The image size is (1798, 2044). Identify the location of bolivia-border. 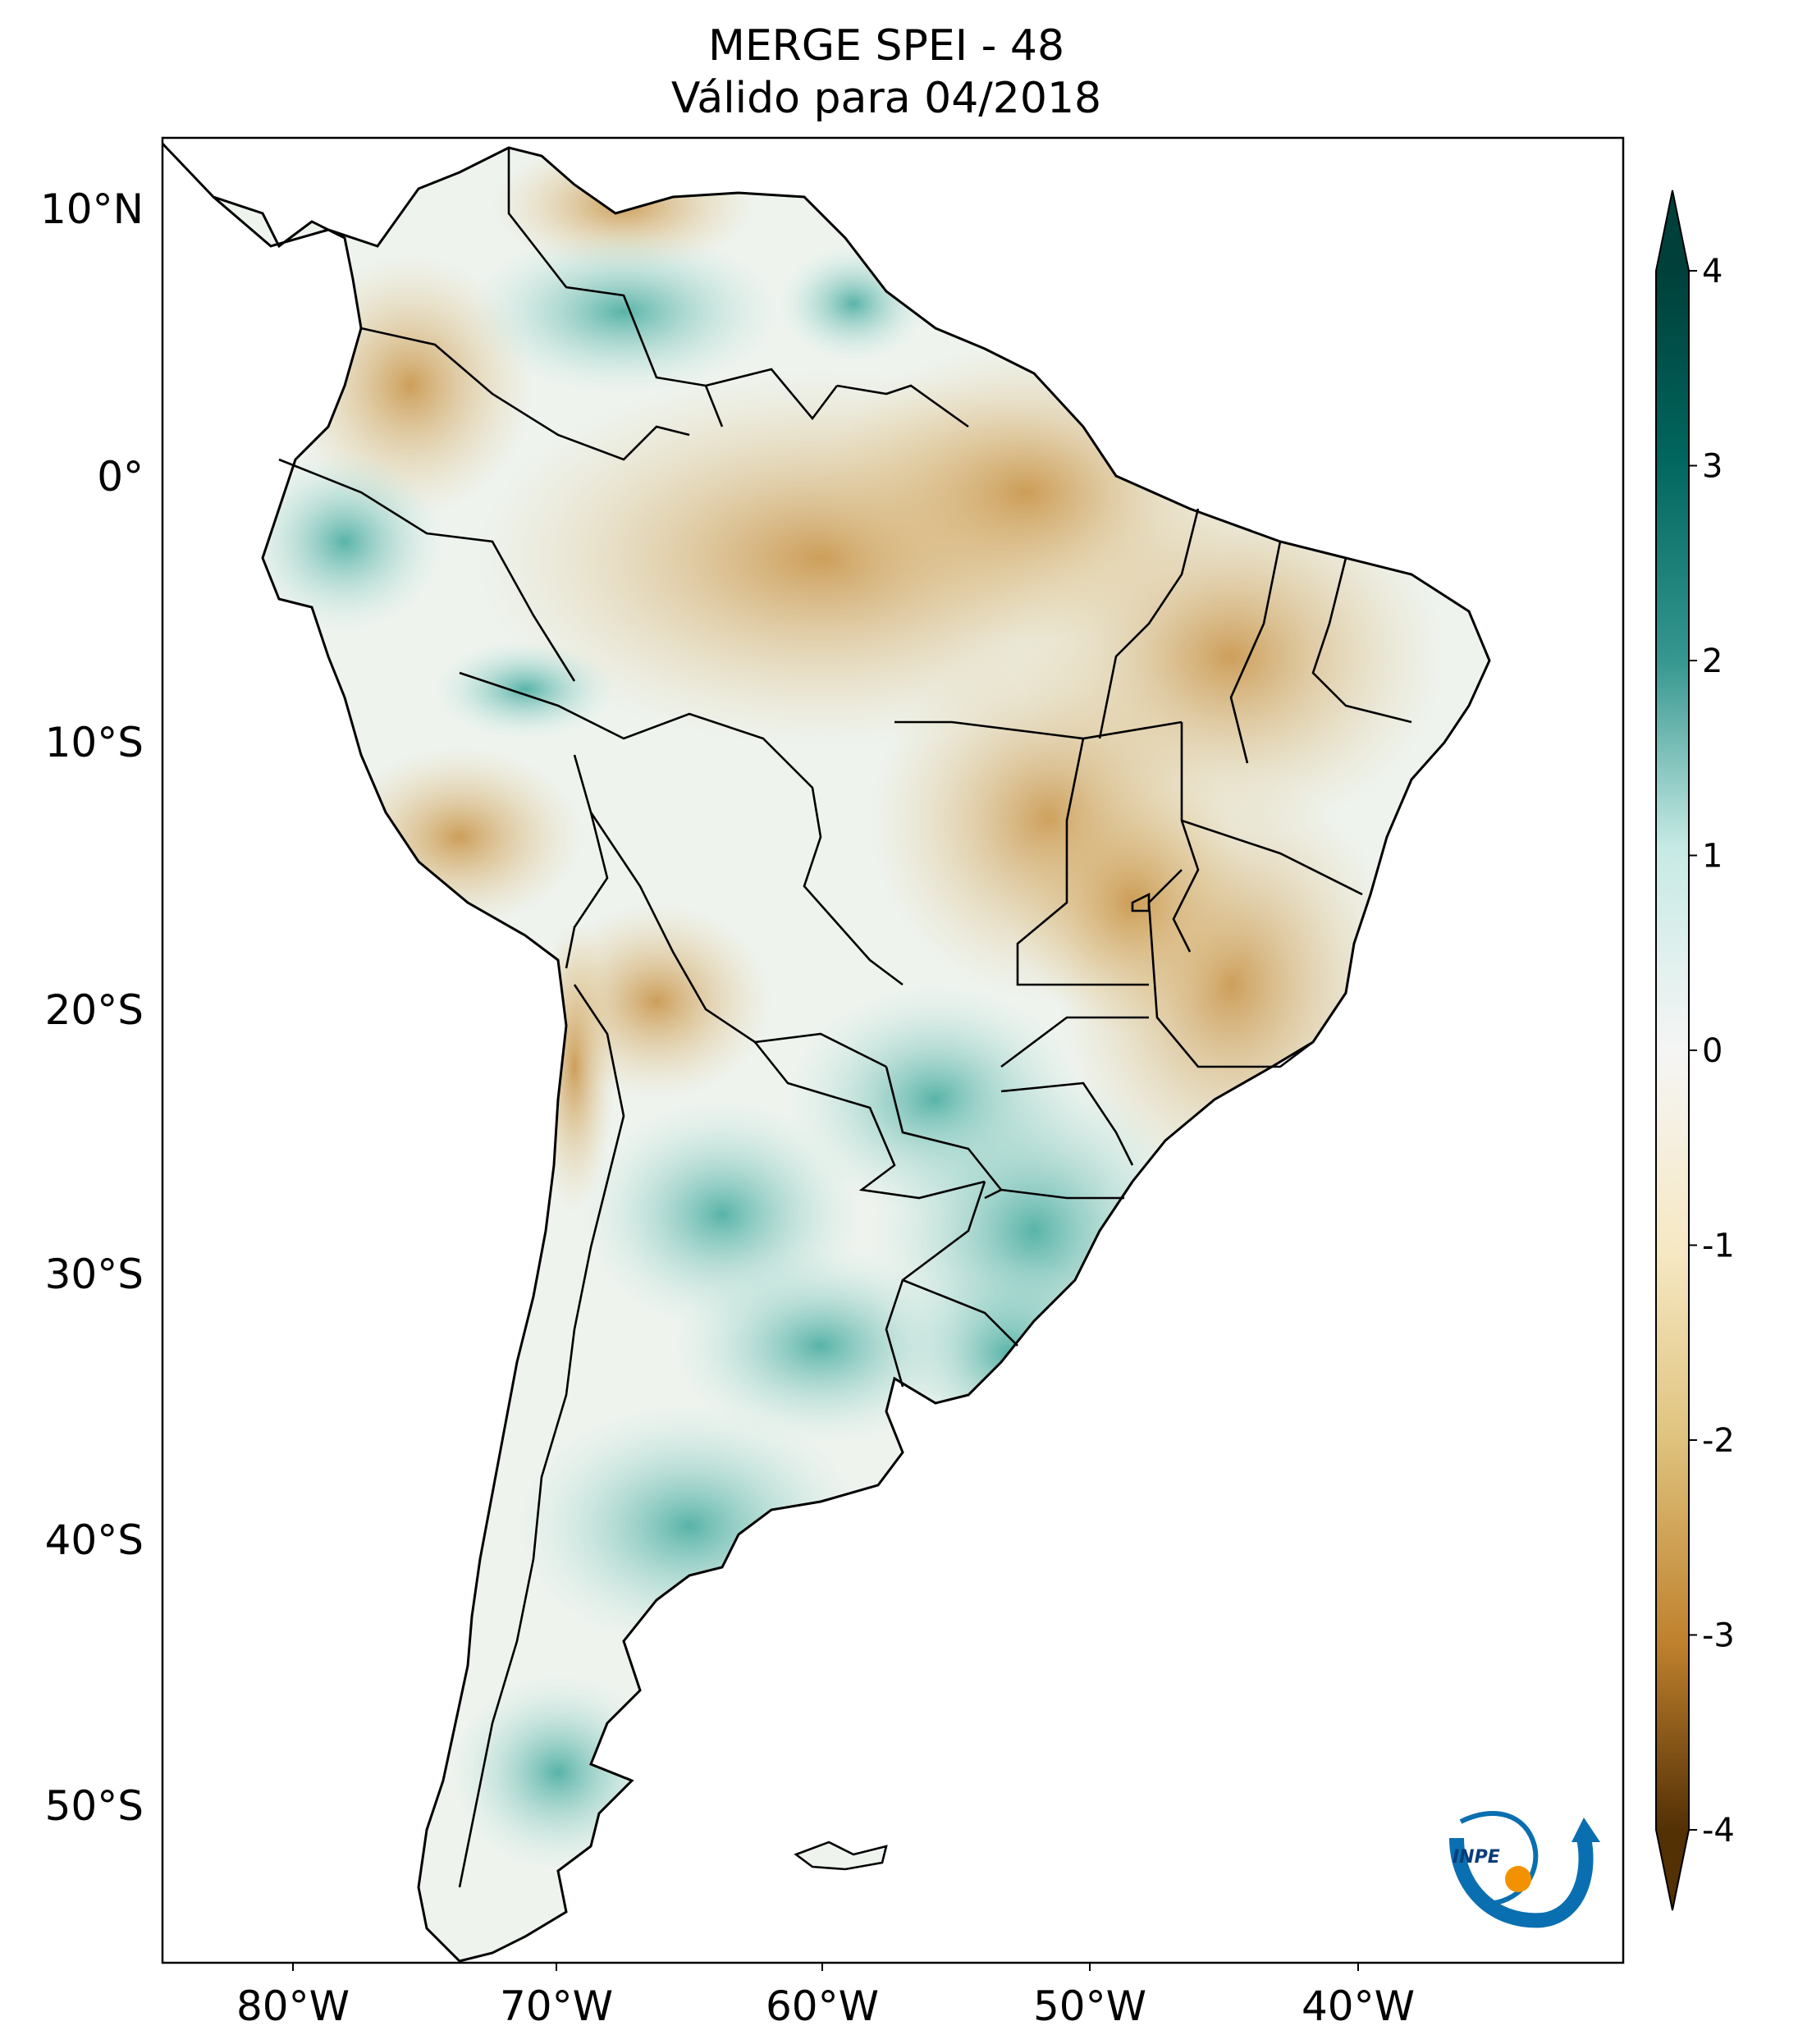
(738, 940).